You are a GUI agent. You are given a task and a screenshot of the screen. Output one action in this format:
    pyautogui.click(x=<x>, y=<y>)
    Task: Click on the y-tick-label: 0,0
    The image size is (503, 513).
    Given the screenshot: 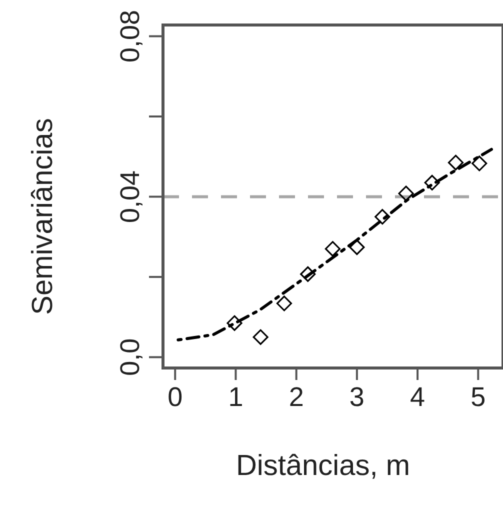 What is the action you would take?
    pyautogui.click(x=130, y=357)
    